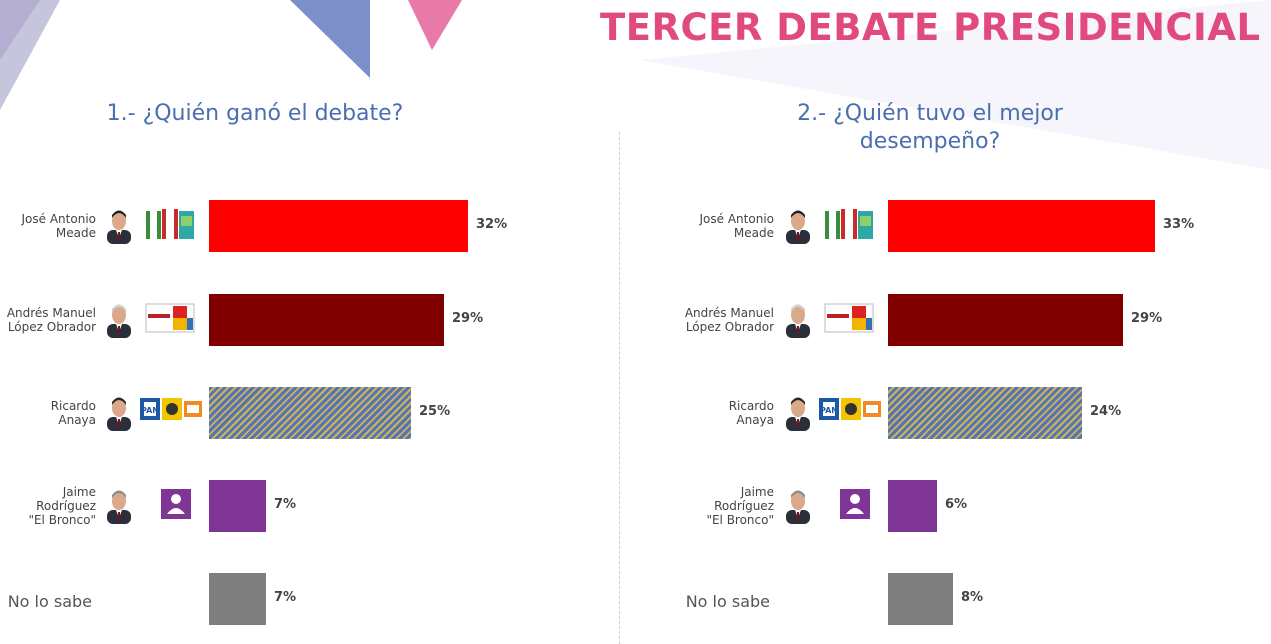 The image size is (1271, 644). I want to click on value-label: 33%, so click(1179, 224).